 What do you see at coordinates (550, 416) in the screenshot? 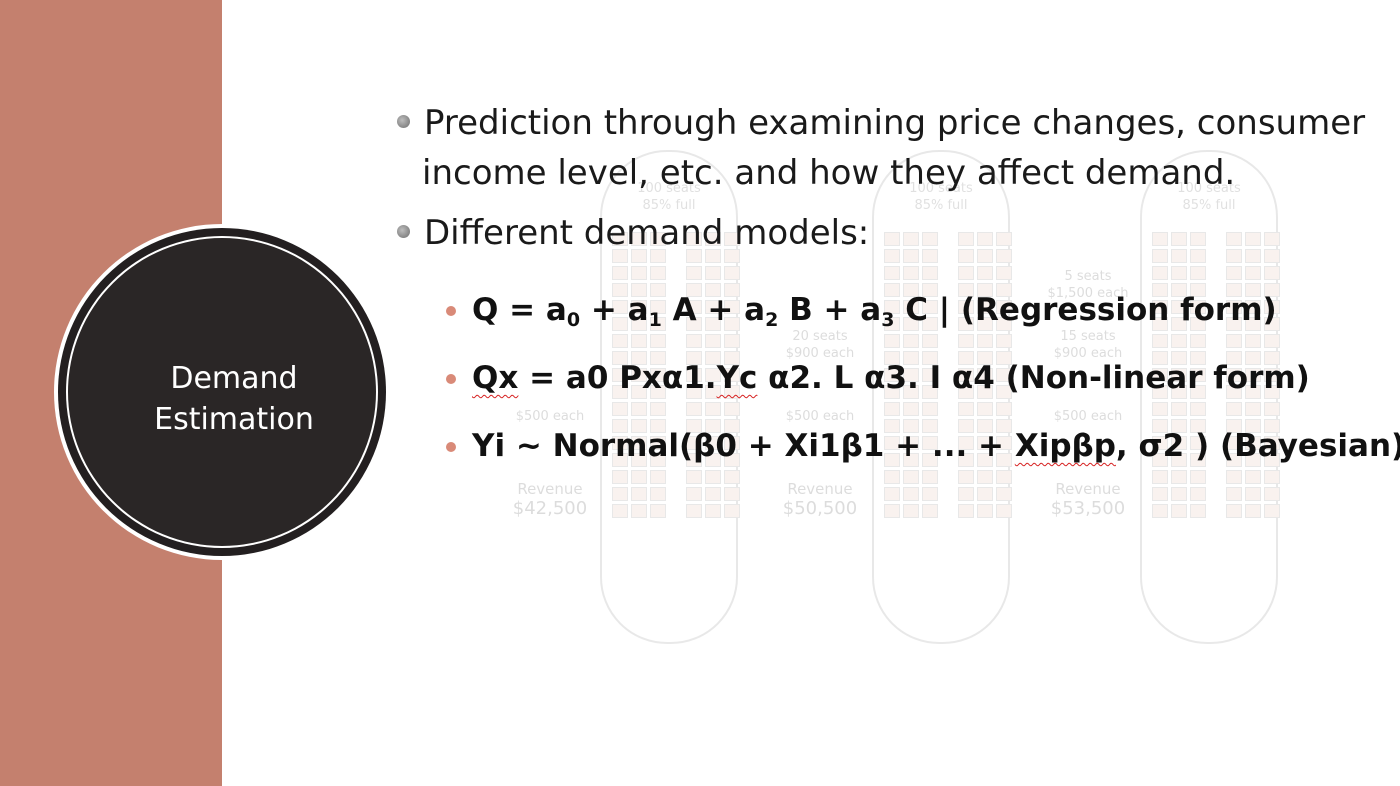
I see `plane-1-price: $500 each` at bounding box center [550, 416].